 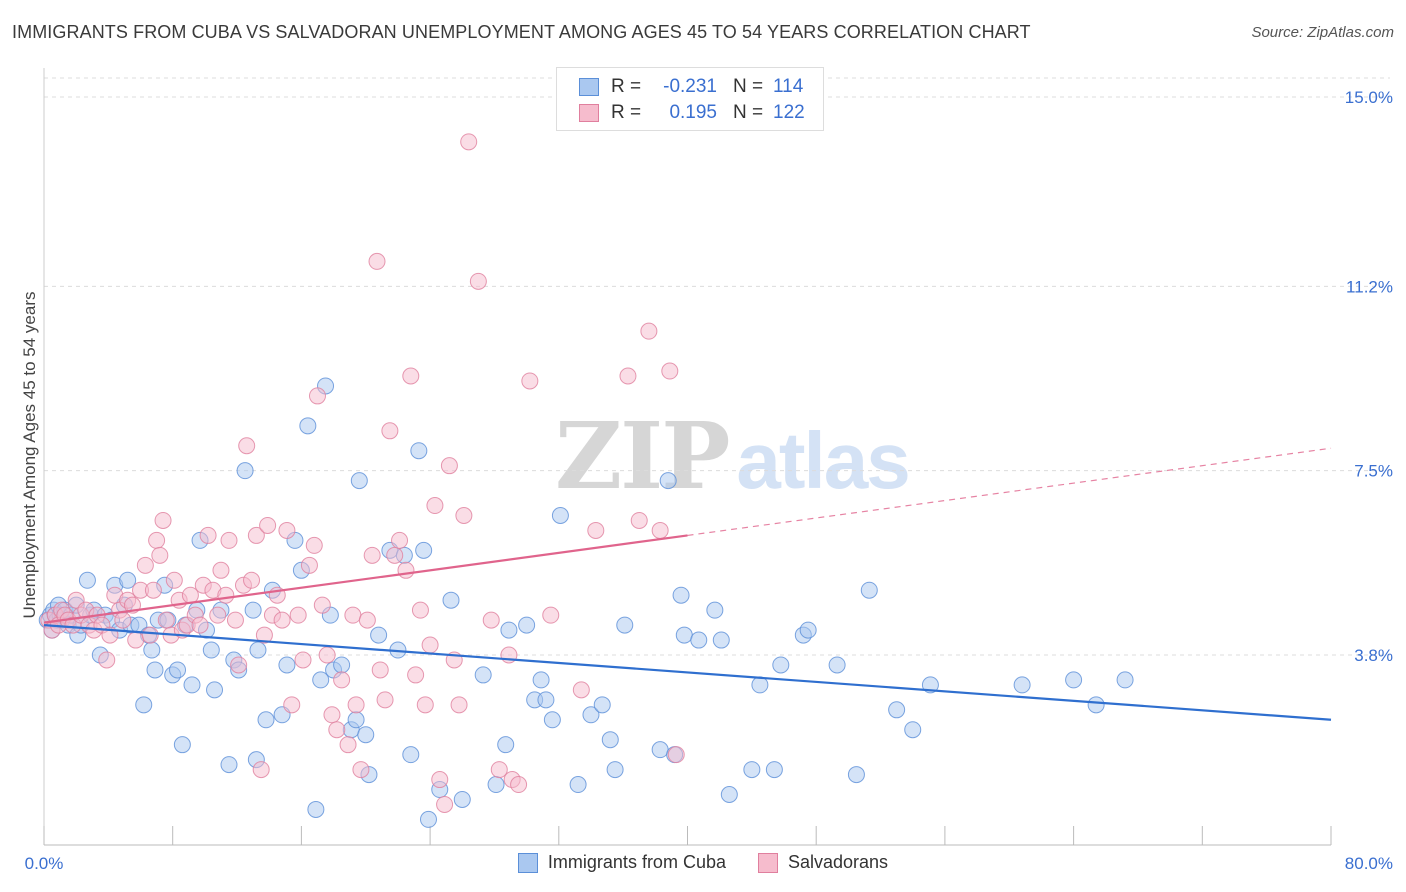 What do you see at coordinates (365, 579) in the screenshot?
I see `salvadoran-trend-line` at bounding box center [365, 579].